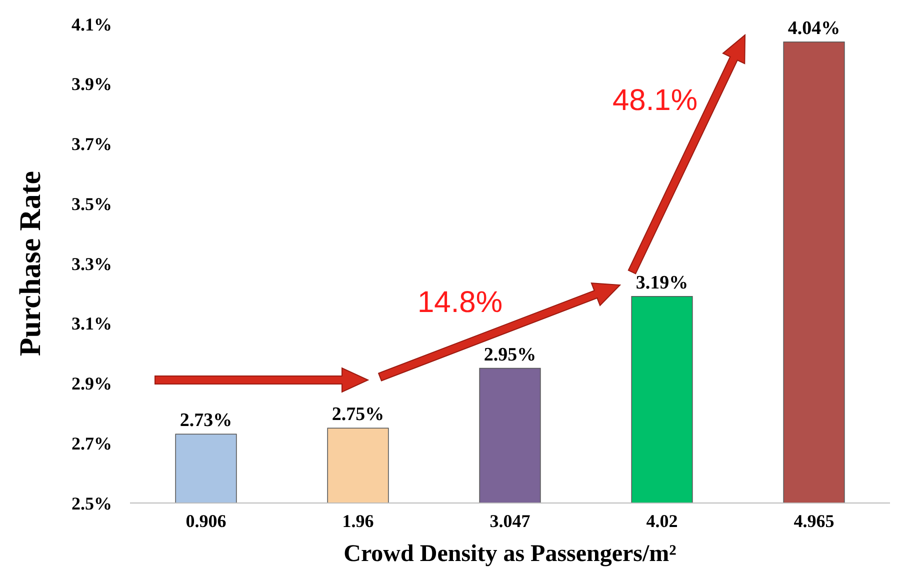 The height and width of the screenshot is (573, 904). I want to click on y-tick-label: 3.5%, so click(92, 204).